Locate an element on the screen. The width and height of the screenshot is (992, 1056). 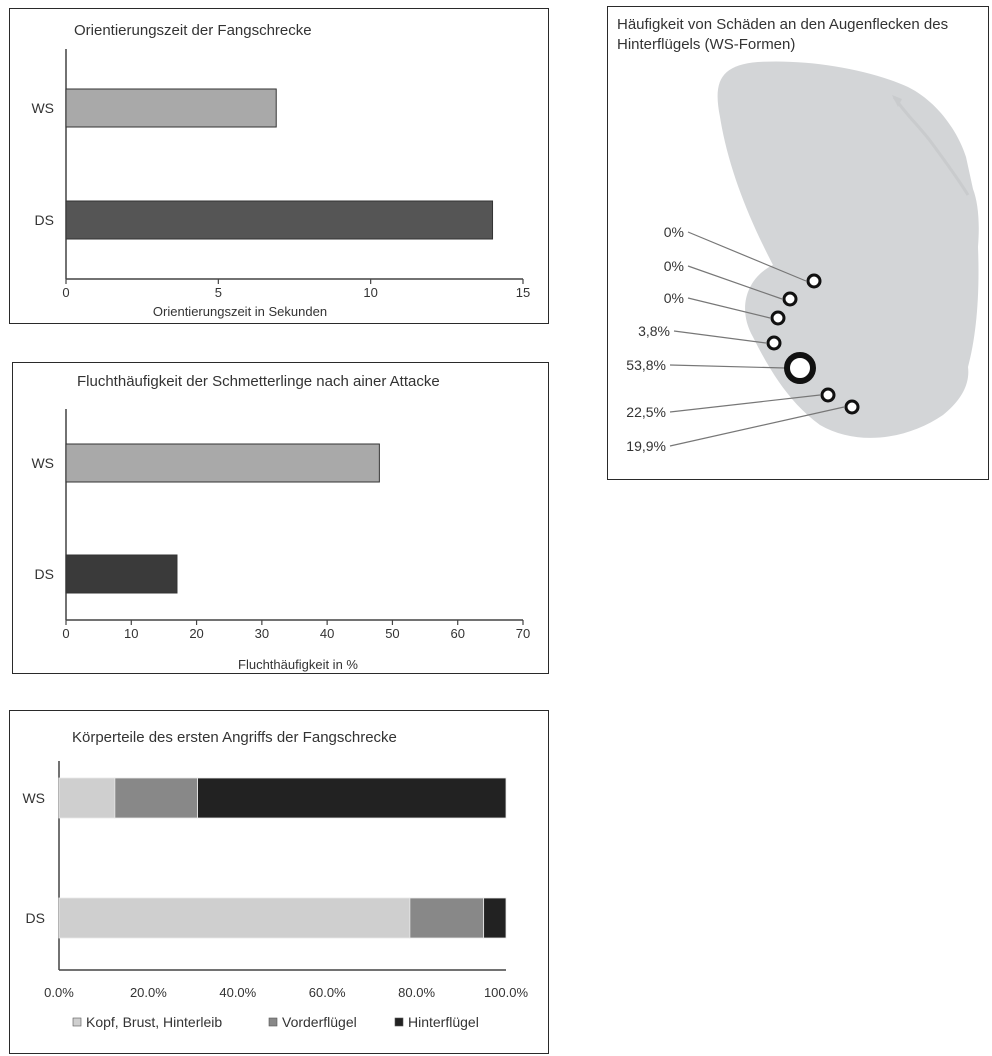
x-tick-label: 15 is located at coordinates (523, 292).